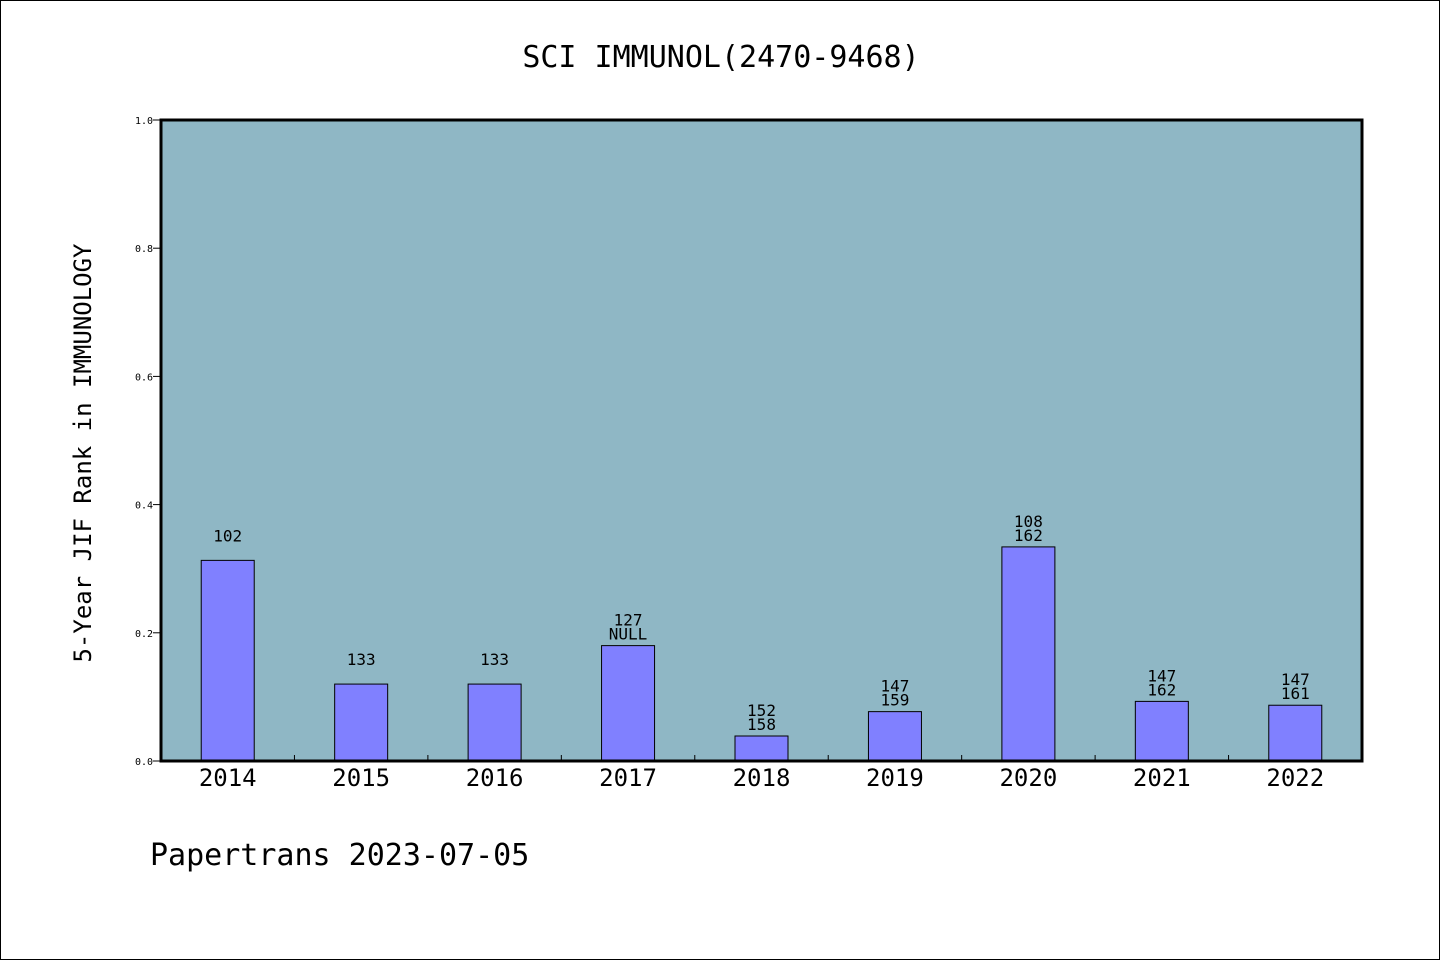 This screenshot has width=1440, height=964. Describe the element at coordinates (761, 710) in the screenshot. I see `bar-data-label: 152` at that location.